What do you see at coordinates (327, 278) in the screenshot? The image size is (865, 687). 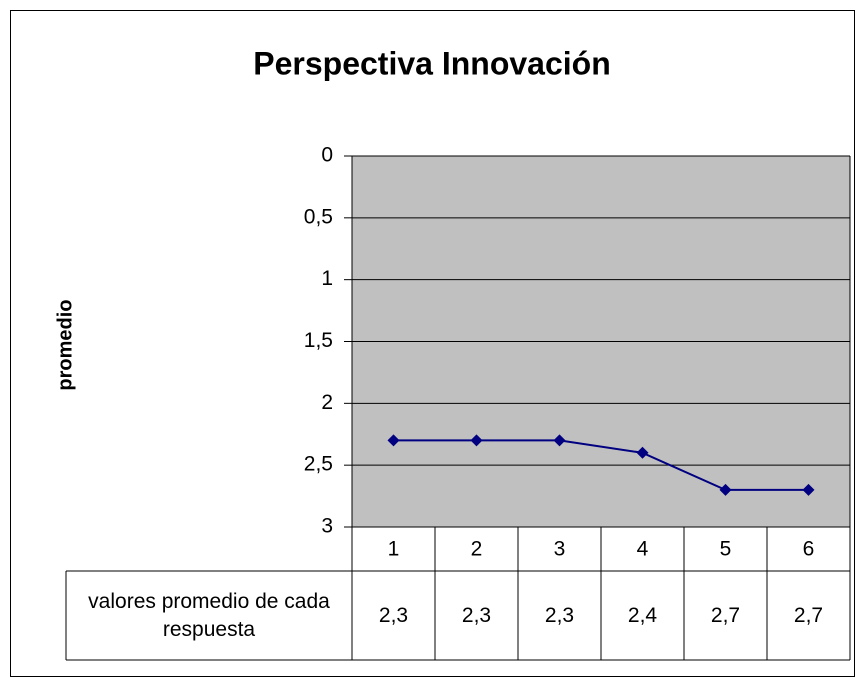 I see `y-tick-label: 1` at bounding box center [327, 278].